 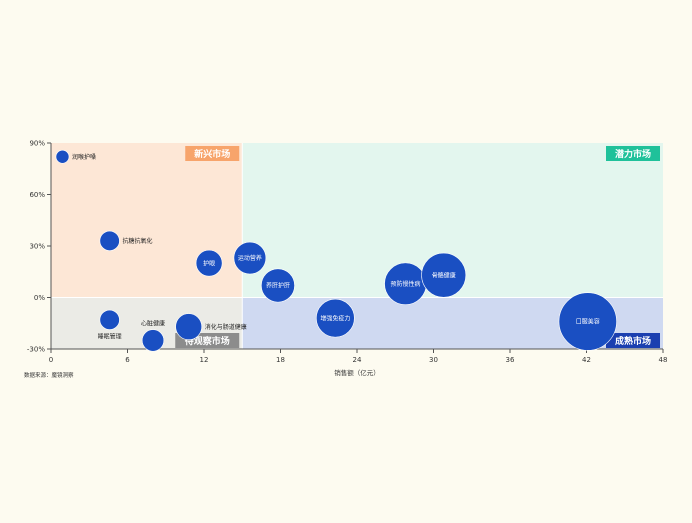 I want to click on x-tick-label: 0, so click(x=51, y=360).